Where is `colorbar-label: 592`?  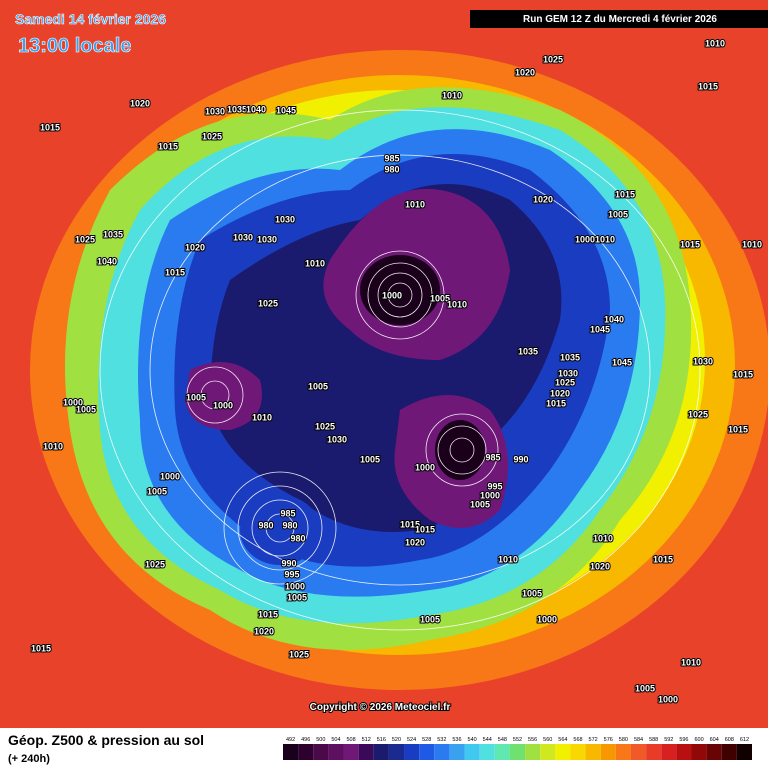
colorbar-label: 592 is located at coordinates (668, 740).